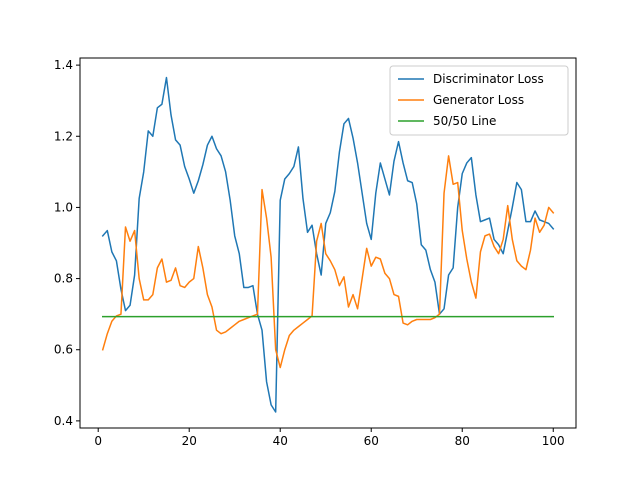 The image size is (640, 480). What do you see at coordinates (462, 441) in the screenshot?
I see `x-tick-label: 80` at bounding box center [462, 441].